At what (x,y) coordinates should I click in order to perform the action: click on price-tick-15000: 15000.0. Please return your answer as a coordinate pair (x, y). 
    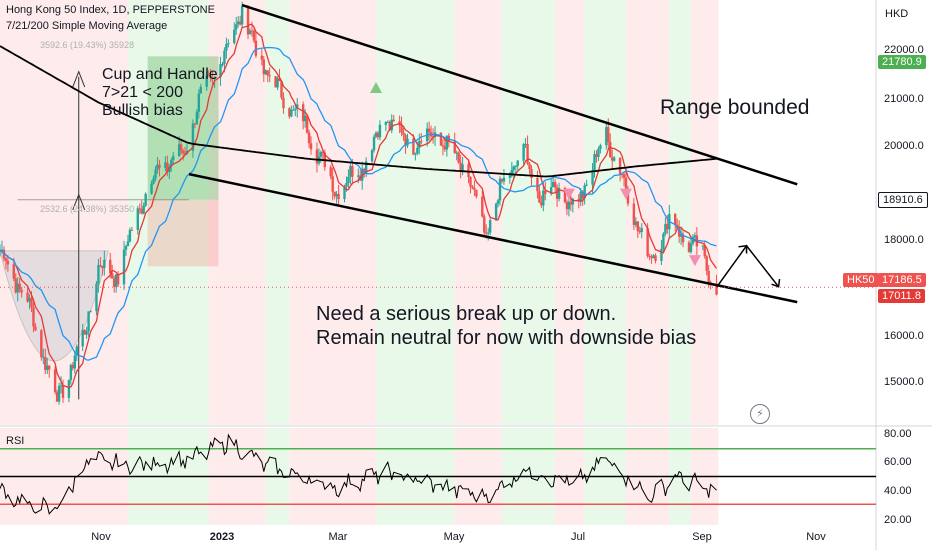
    Looking at the image, I should click on (904, 382).